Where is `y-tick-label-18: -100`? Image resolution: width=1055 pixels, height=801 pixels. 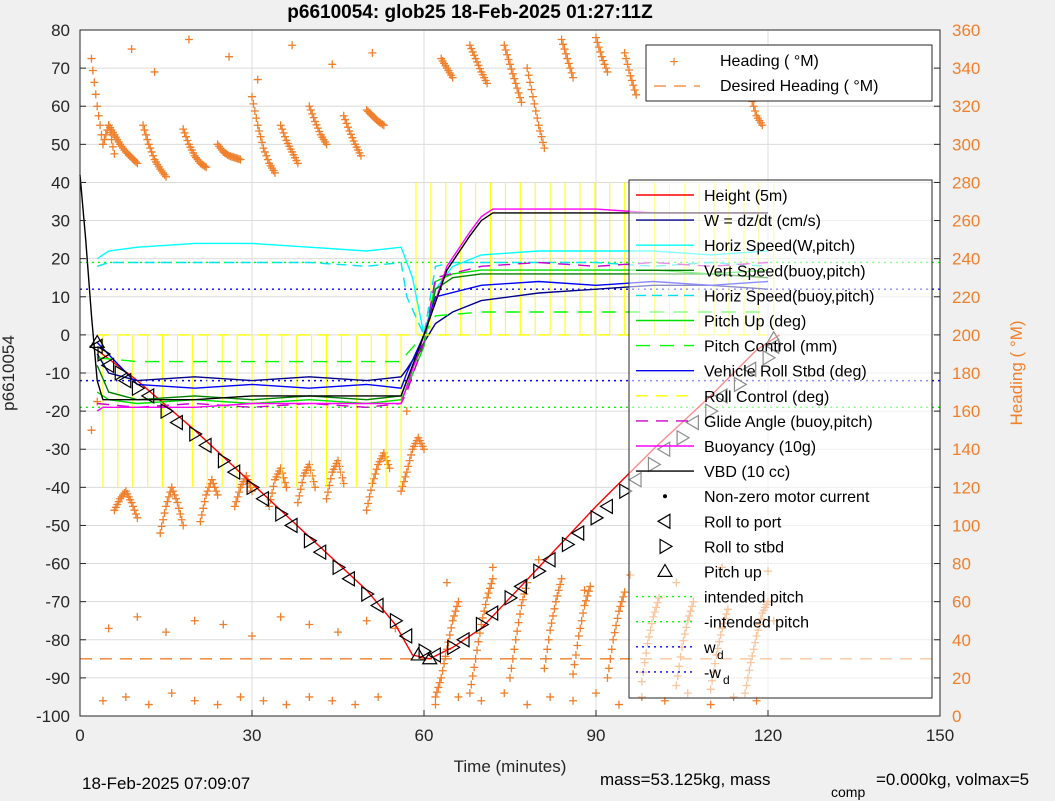 y-tick-label-18: -100 is located at coordinates (53, 716).